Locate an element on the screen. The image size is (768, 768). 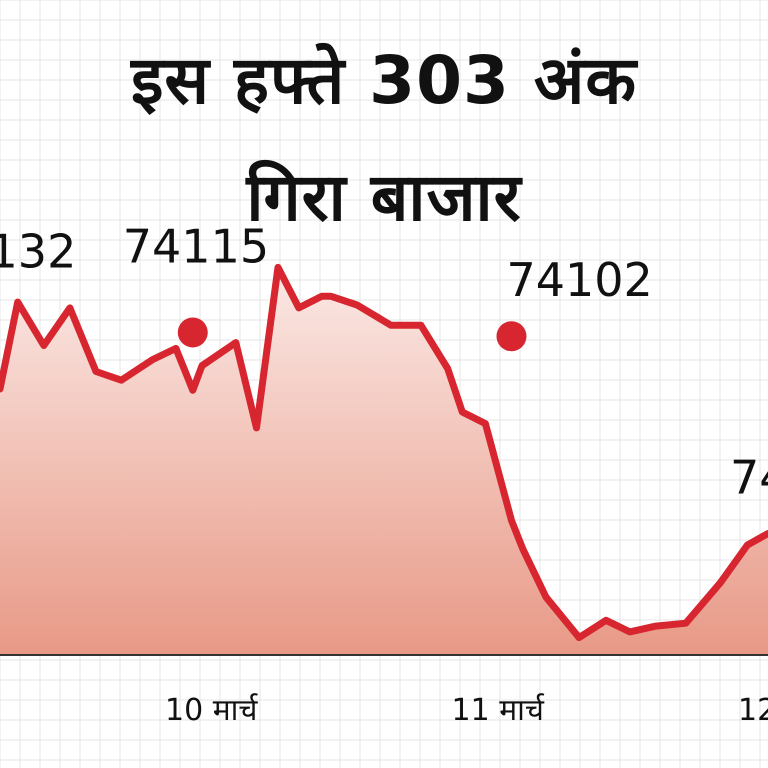
x-tick-label: 10 मार्च is located at coordinates (211, 710).